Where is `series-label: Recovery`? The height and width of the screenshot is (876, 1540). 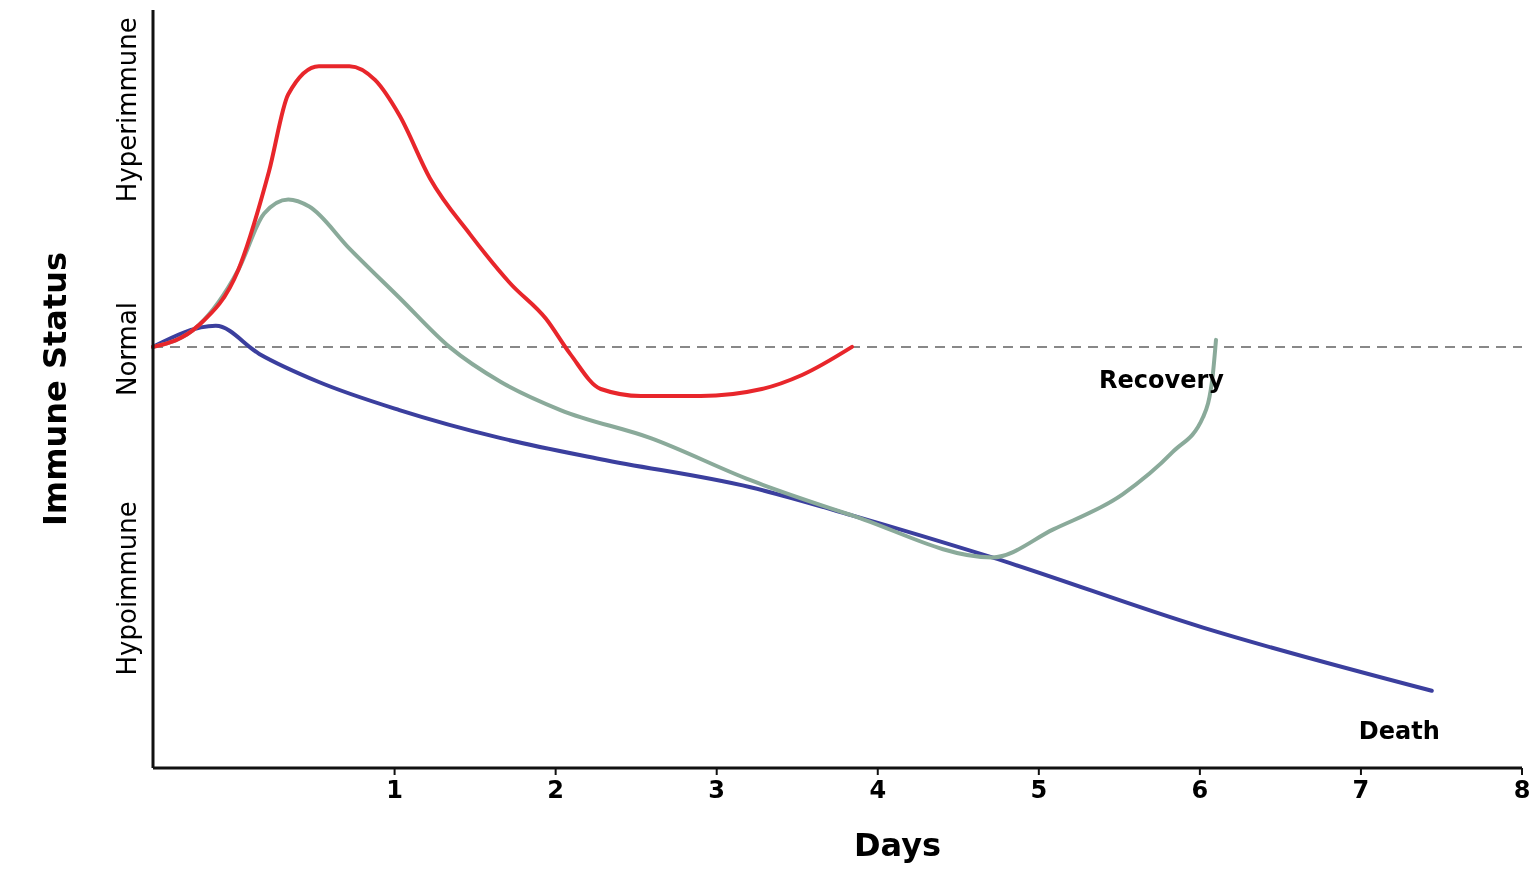 series-label: Recovery is located at coordinates (1162, 379).